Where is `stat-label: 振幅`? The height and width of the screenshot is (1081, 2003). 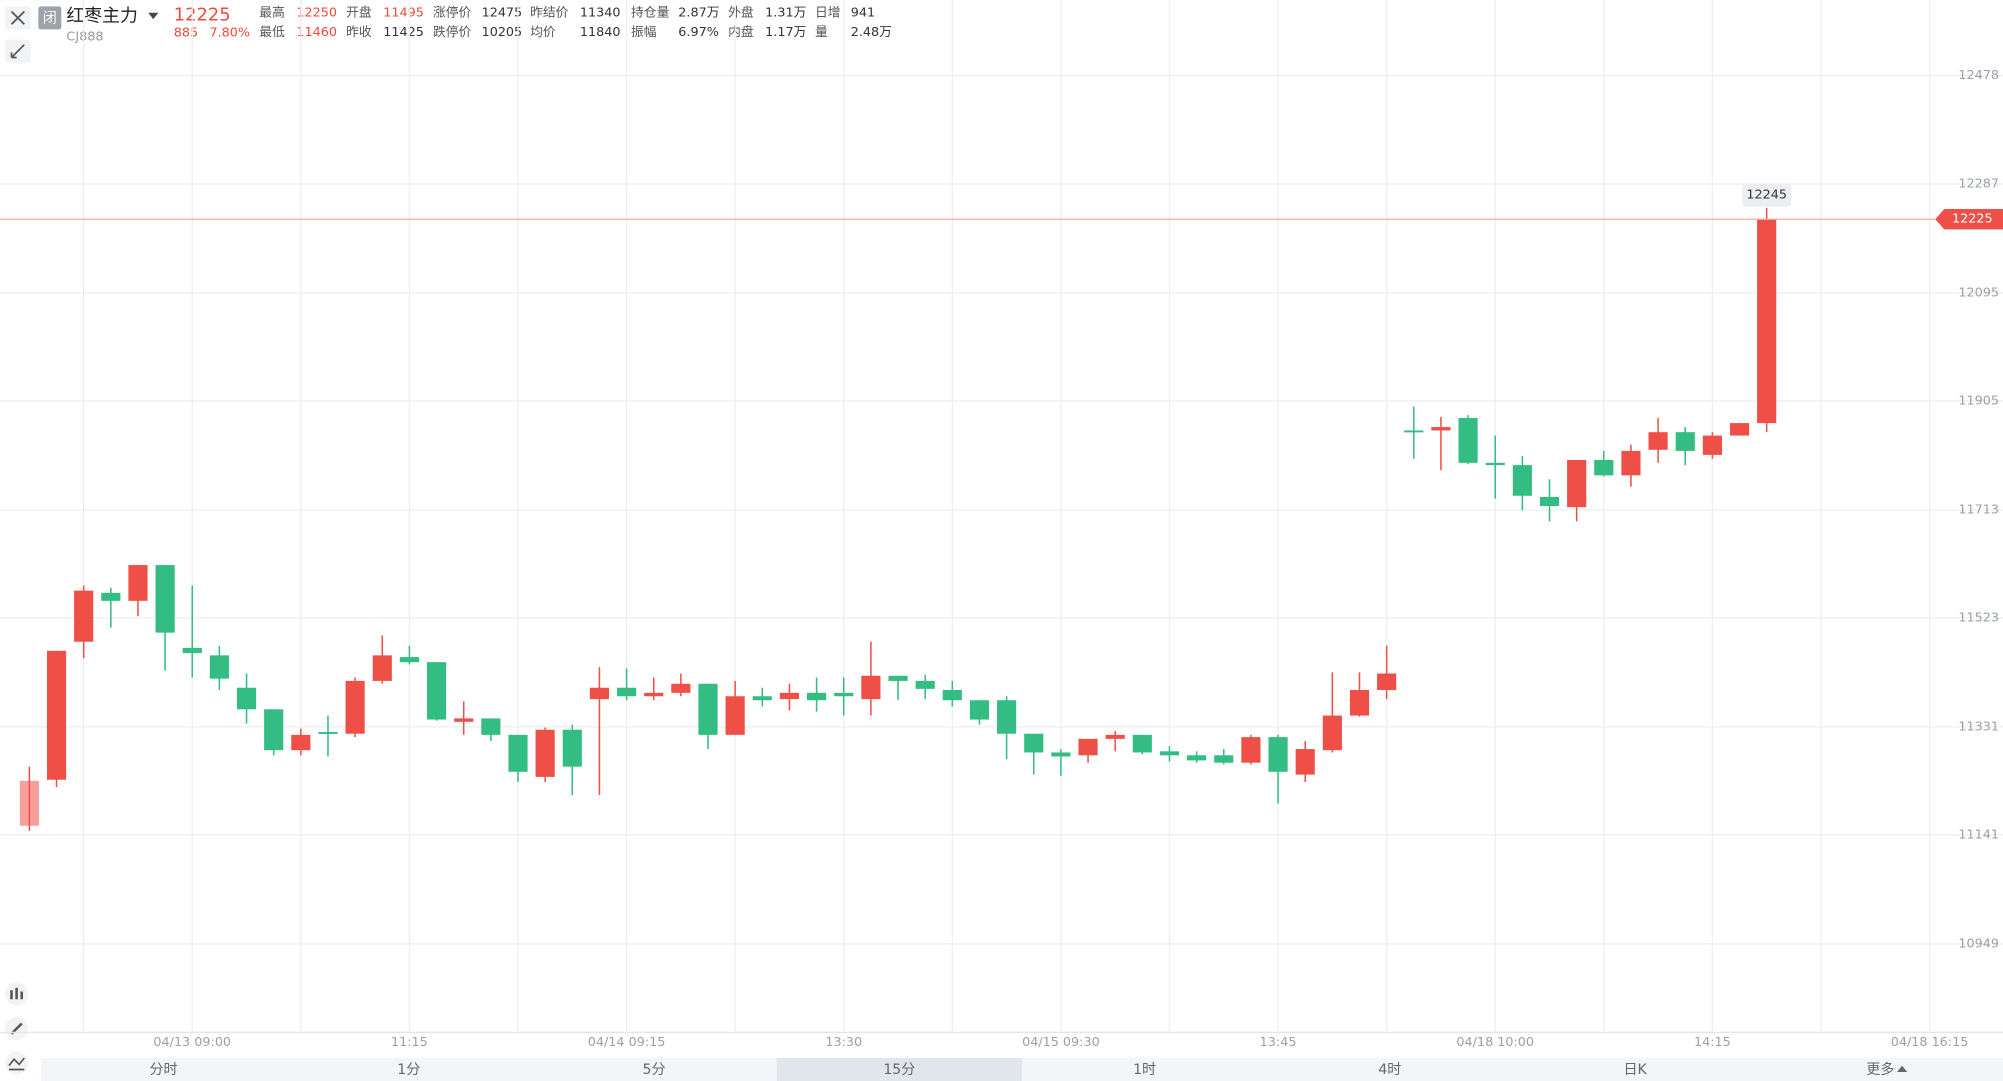
stat-label: 振幅 is located at coordinates (644, 32).